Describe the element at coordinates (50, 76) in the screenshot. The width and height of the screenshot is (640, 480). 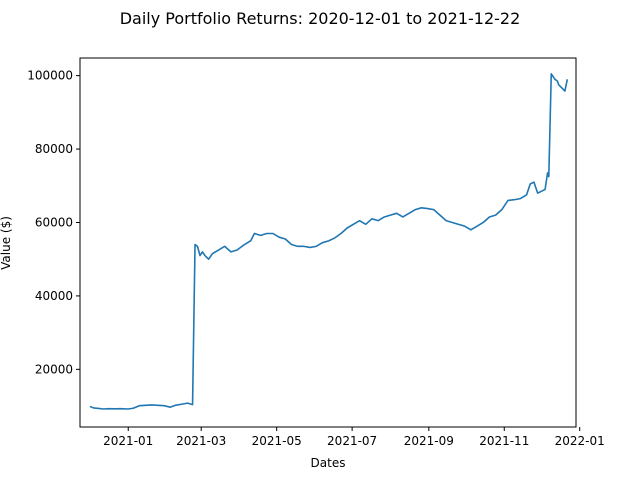
I see `y-tick-label: 100000` at that location.